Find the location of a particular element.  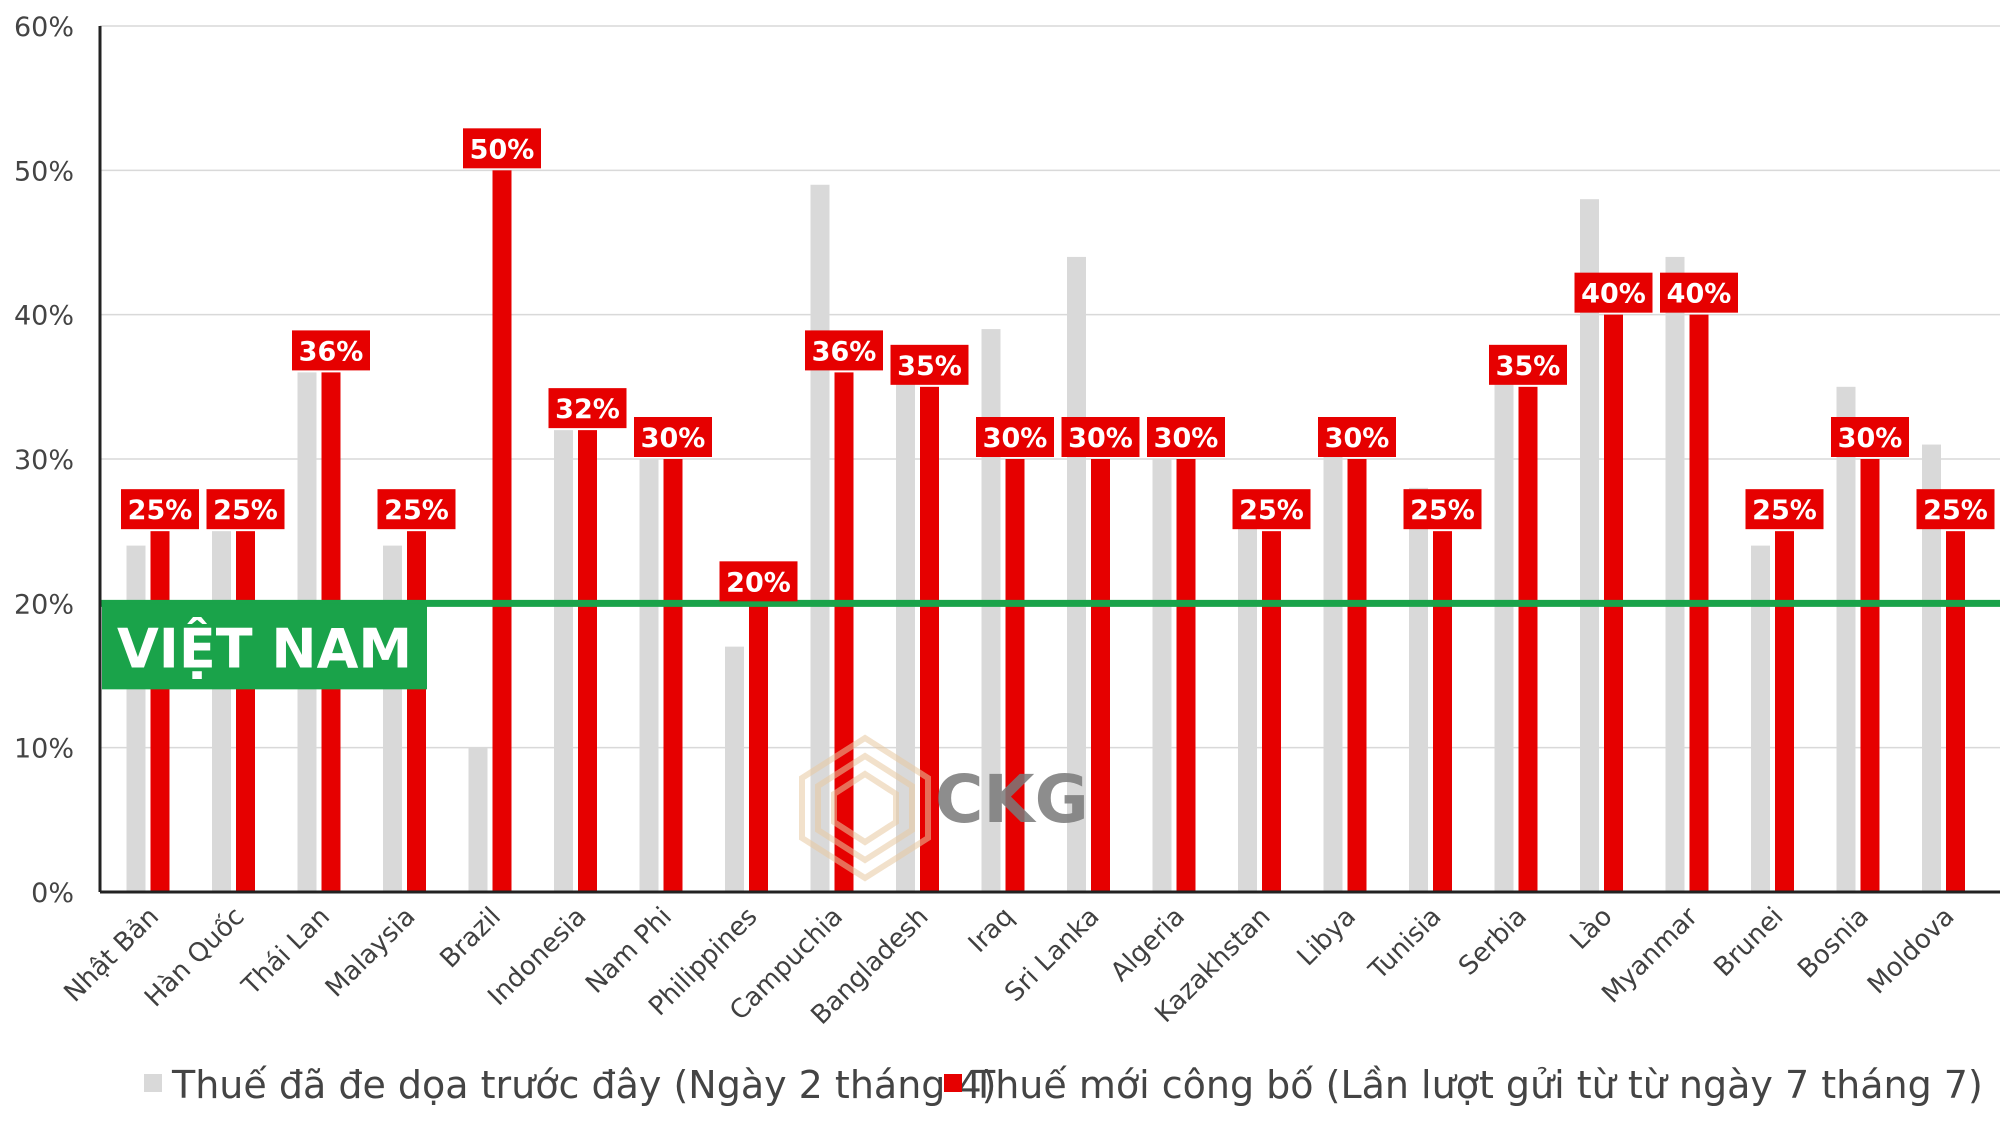

data-label-text: 35% is located at coordinates (1528, 366).